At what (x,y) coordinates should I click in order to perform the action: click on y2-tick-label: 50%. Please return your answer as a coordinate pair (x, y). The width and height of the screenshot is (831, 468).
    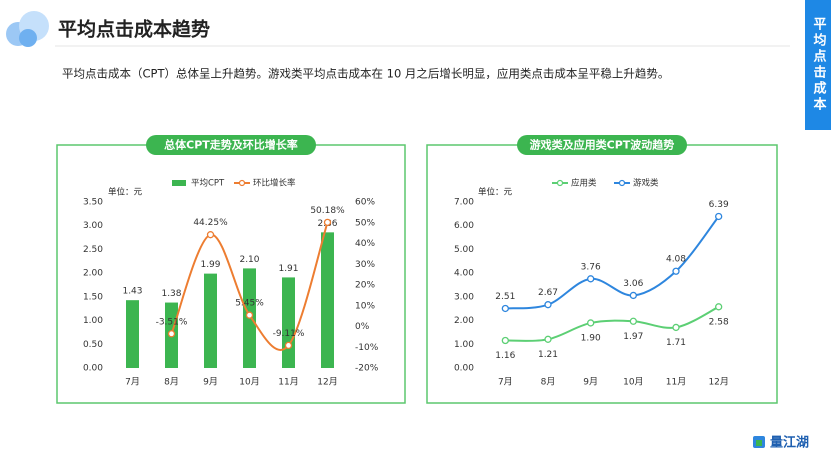
    Looking at the image, I should click on (365, 223).